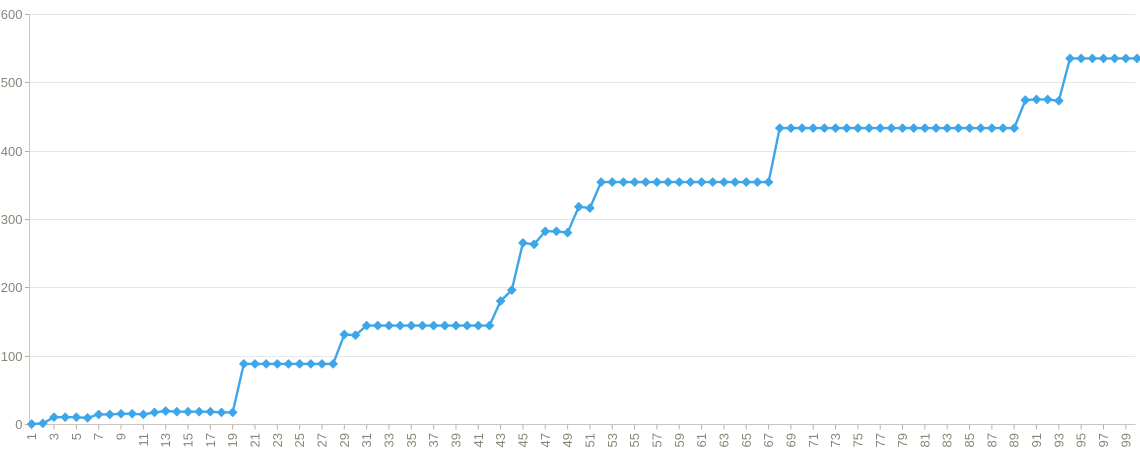 This screenshot has height=455, width=1140. Describe the element at coordinates (1036, 440) in the screenshot. I see `x-tick-label: 91` at that location.